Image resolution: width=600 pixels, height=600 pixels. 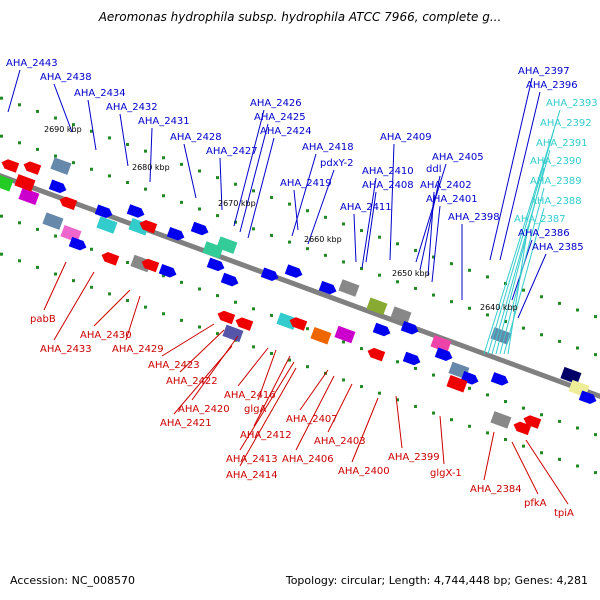 What do you see at coordinates (340, 441) in the screenshot?
I see `reverse-gene-label: AHA_2403` at bounding box center [340, 441].